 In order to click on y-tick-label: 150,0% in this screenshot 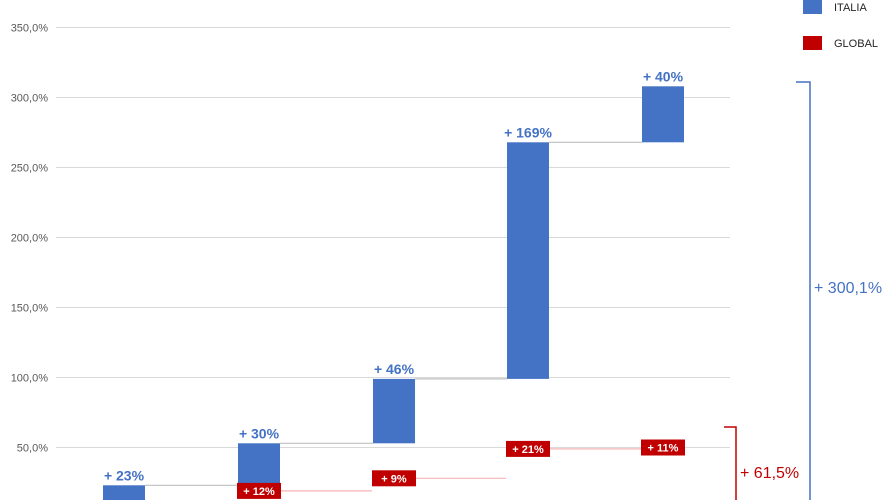, I will do `click(30, 309)`.